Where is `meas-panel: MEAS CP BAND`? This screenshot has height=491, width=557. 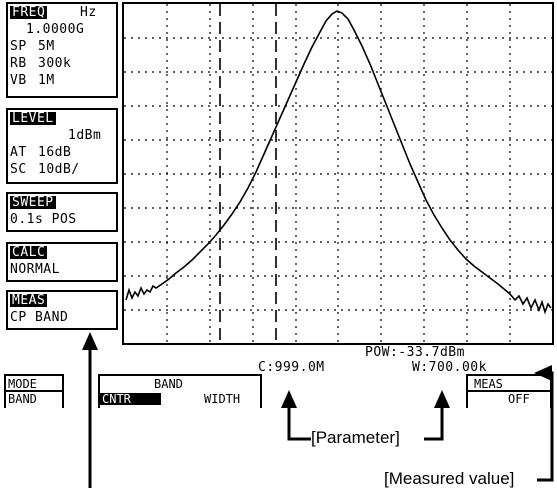 meas-panel: MEAS CP BAND is located at coordinates (62, 310).